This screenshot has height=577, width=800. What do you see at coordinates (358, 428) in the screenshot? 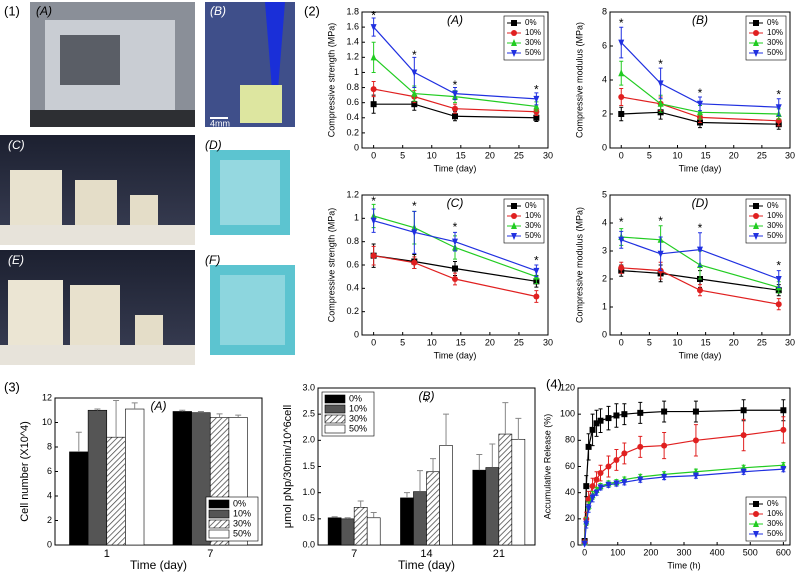
I see `legend-label: 50%` at bounding box center [358, 428].